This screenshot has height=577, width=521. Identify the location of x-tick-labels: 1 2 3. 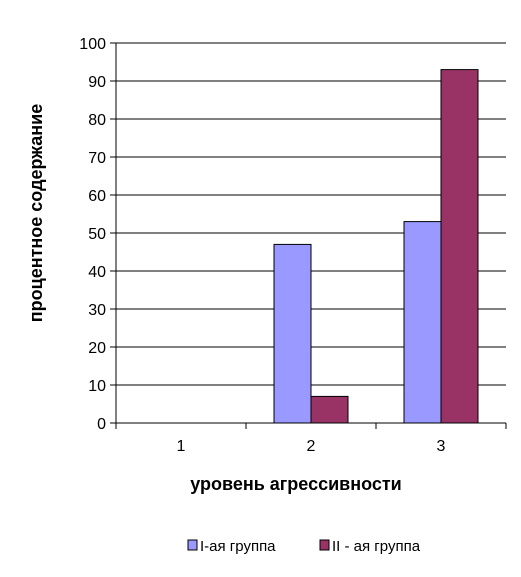
(311, 446).